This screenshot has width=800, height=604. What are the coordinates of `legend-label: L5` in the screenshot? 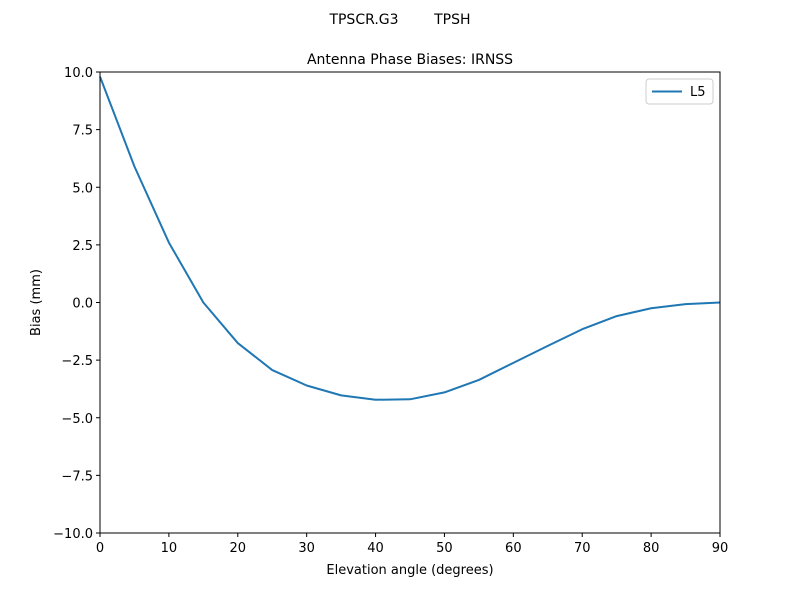 It's located at (698, 92).